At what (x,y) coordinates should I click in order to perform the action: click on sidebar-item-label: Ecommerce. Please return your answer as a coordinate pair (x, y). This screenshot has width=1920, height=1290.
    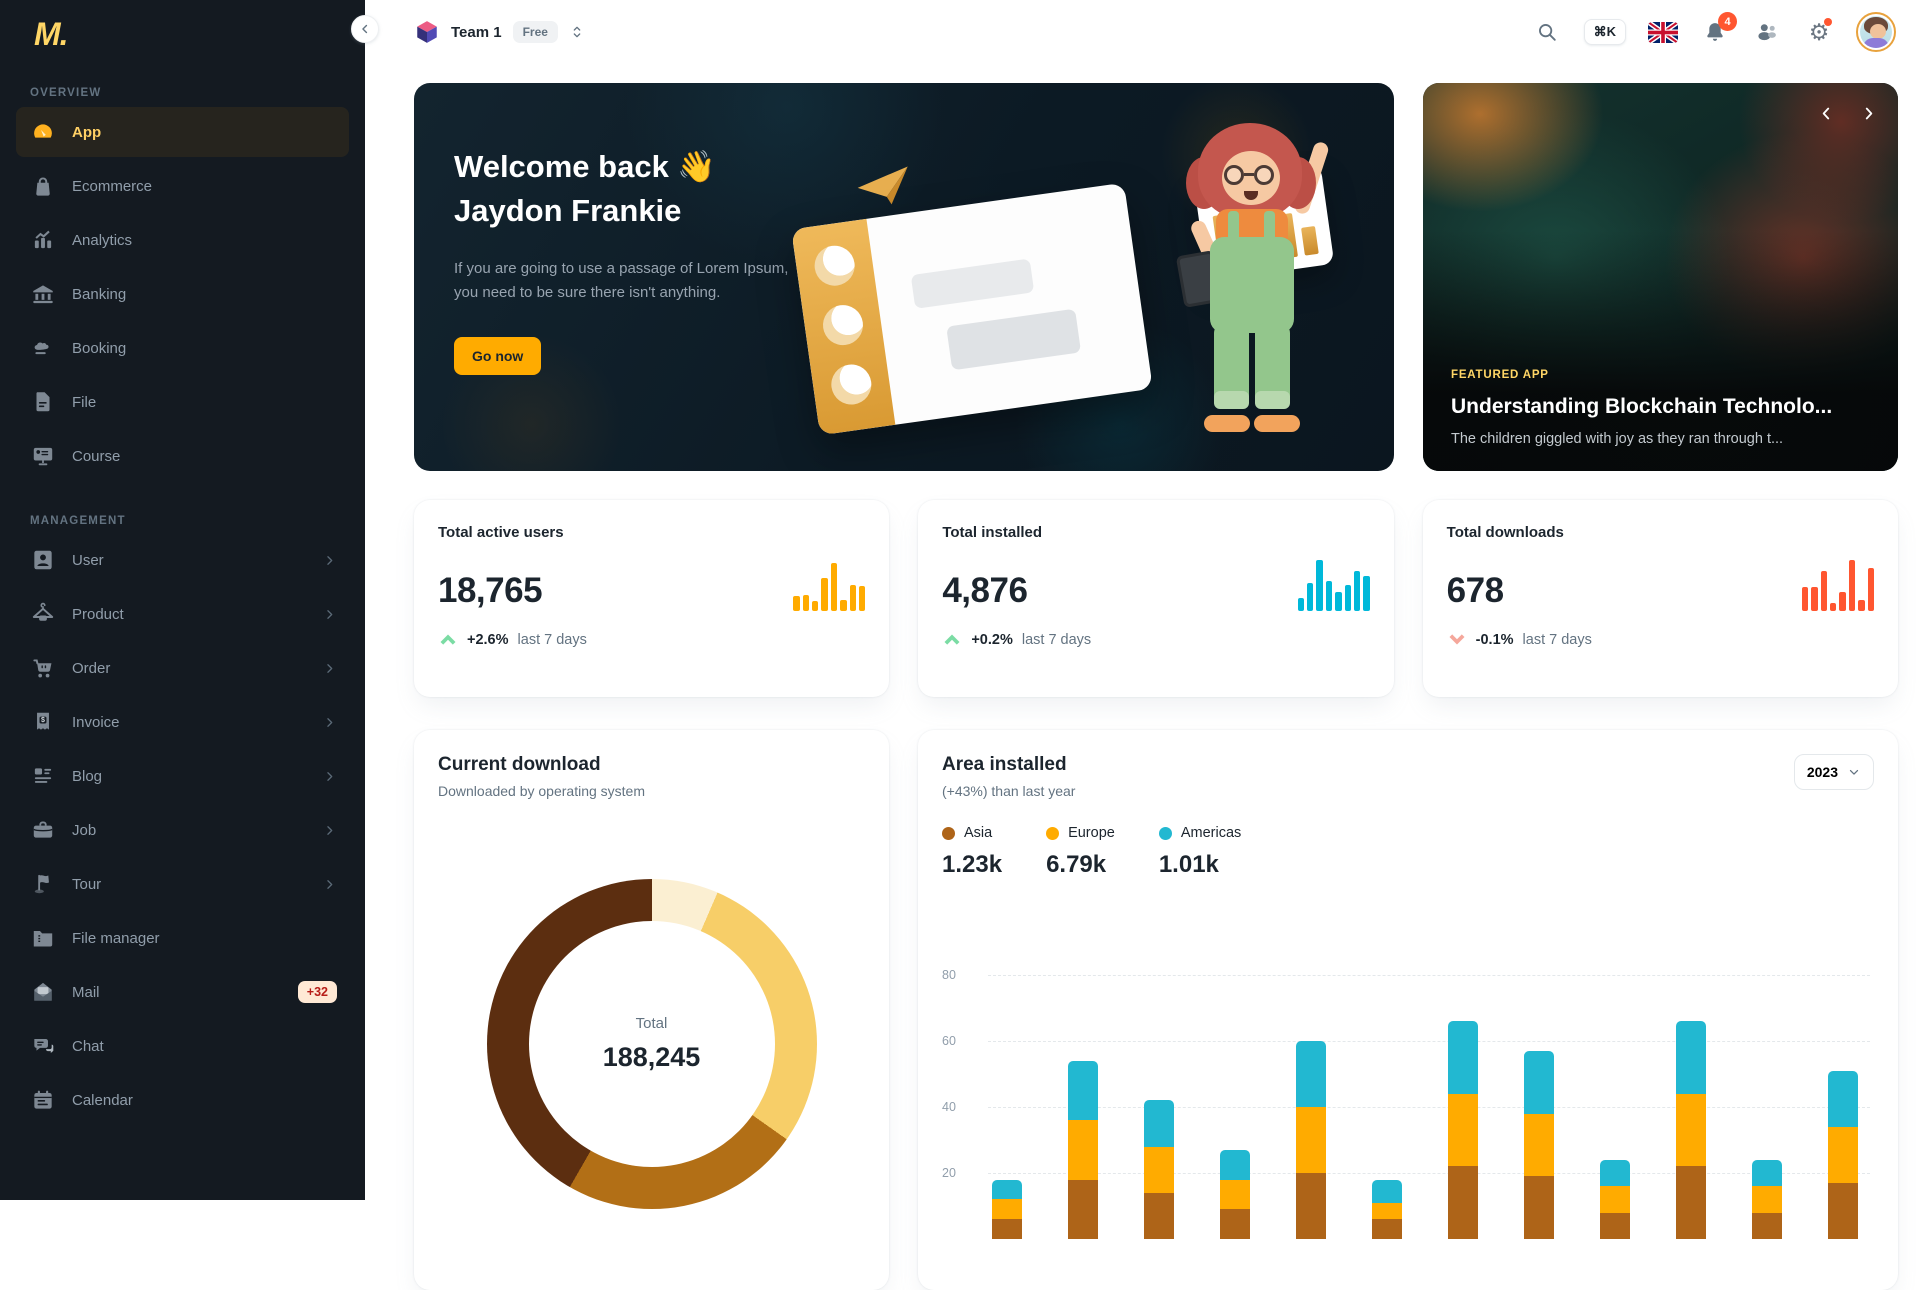
    Looking at the image, I should click on (112, 186).